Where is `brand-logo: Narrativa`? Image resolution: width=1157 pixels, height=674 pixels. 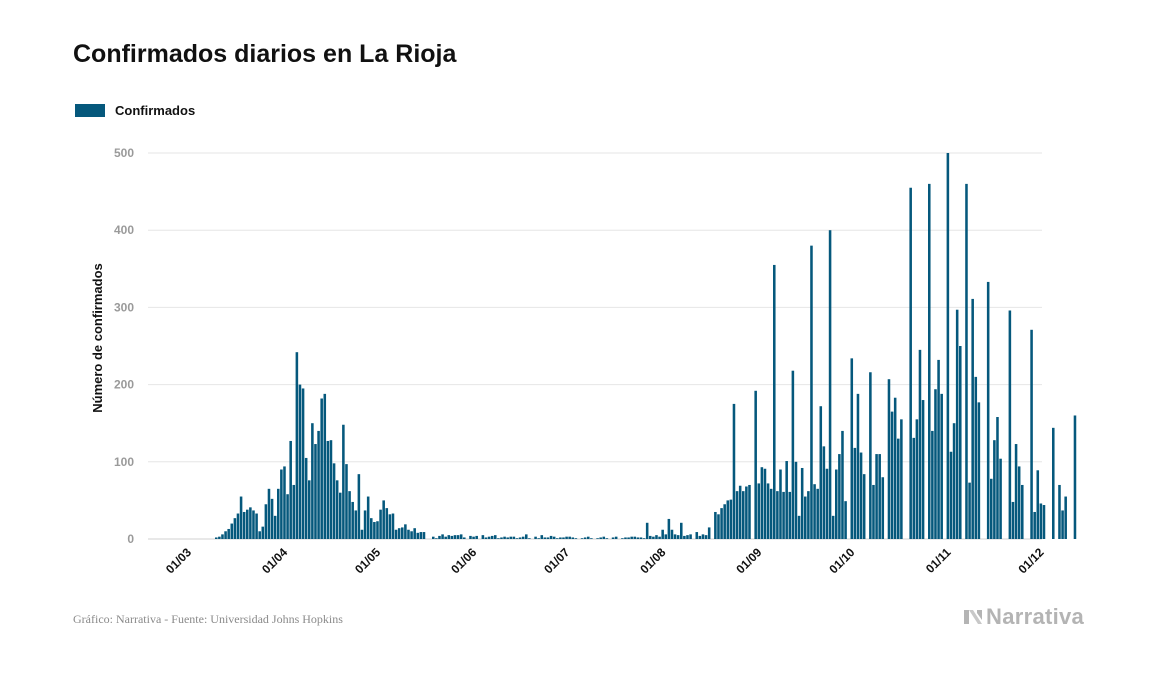 brand-logo: Narrativa is located at coordinates (1023, 617).